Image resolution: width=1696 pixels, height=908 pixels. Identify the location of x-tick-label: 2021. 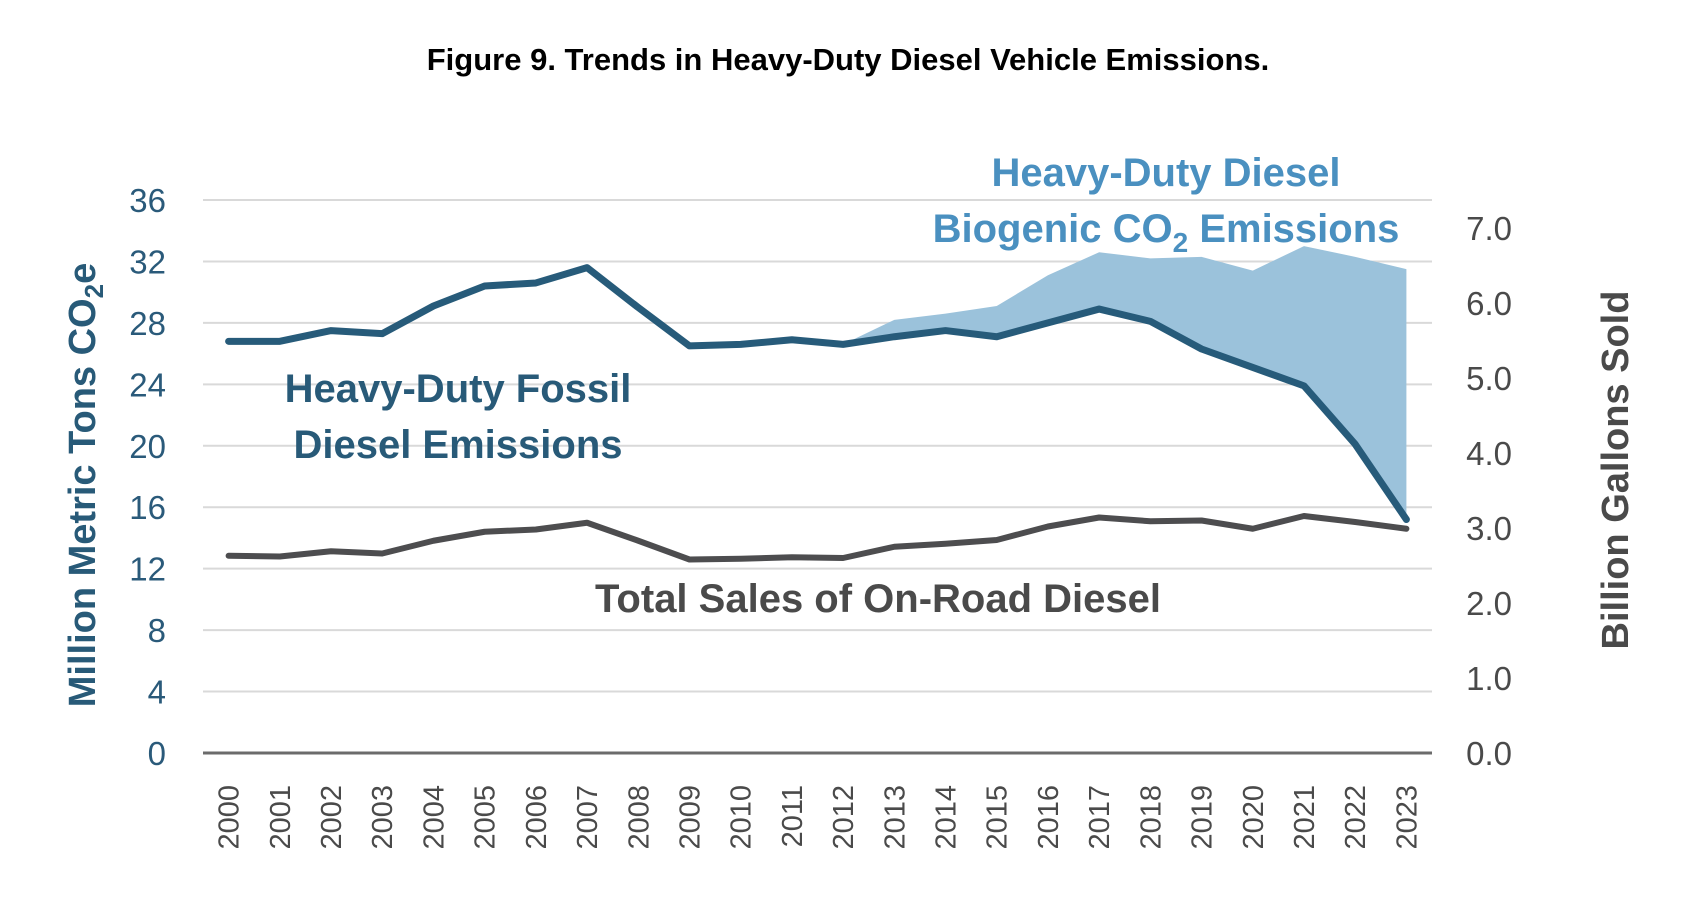
(1305, 817).